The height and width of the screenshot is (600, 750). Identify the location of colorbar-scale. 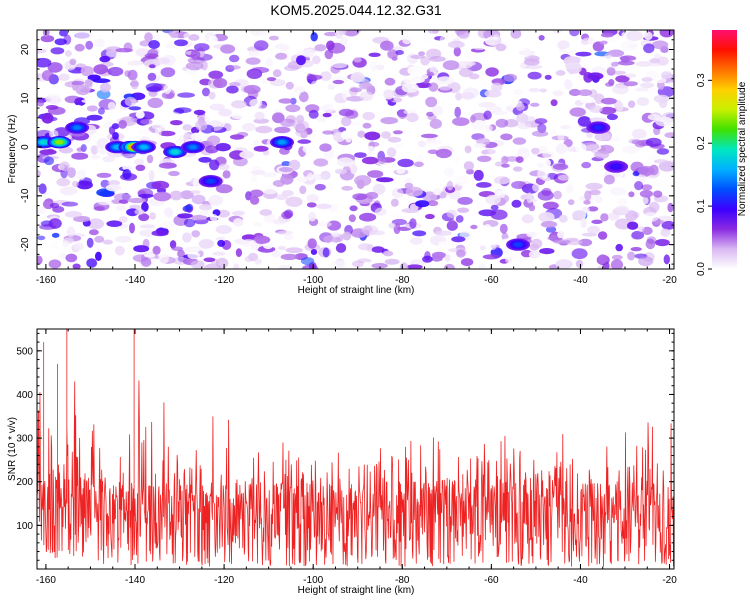
(724, 149).